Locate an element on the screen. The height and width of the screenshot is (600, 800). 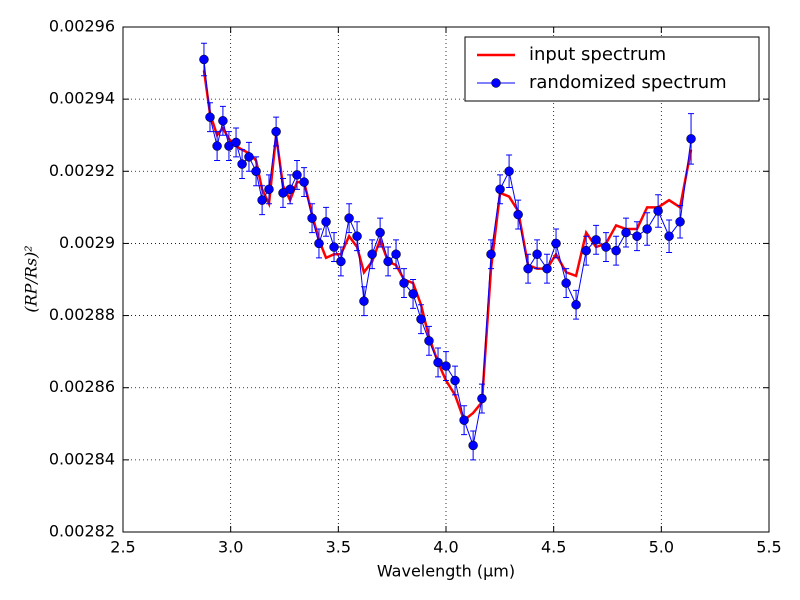
x-tick-label: 4.5 is located at coordinates (553, 547).